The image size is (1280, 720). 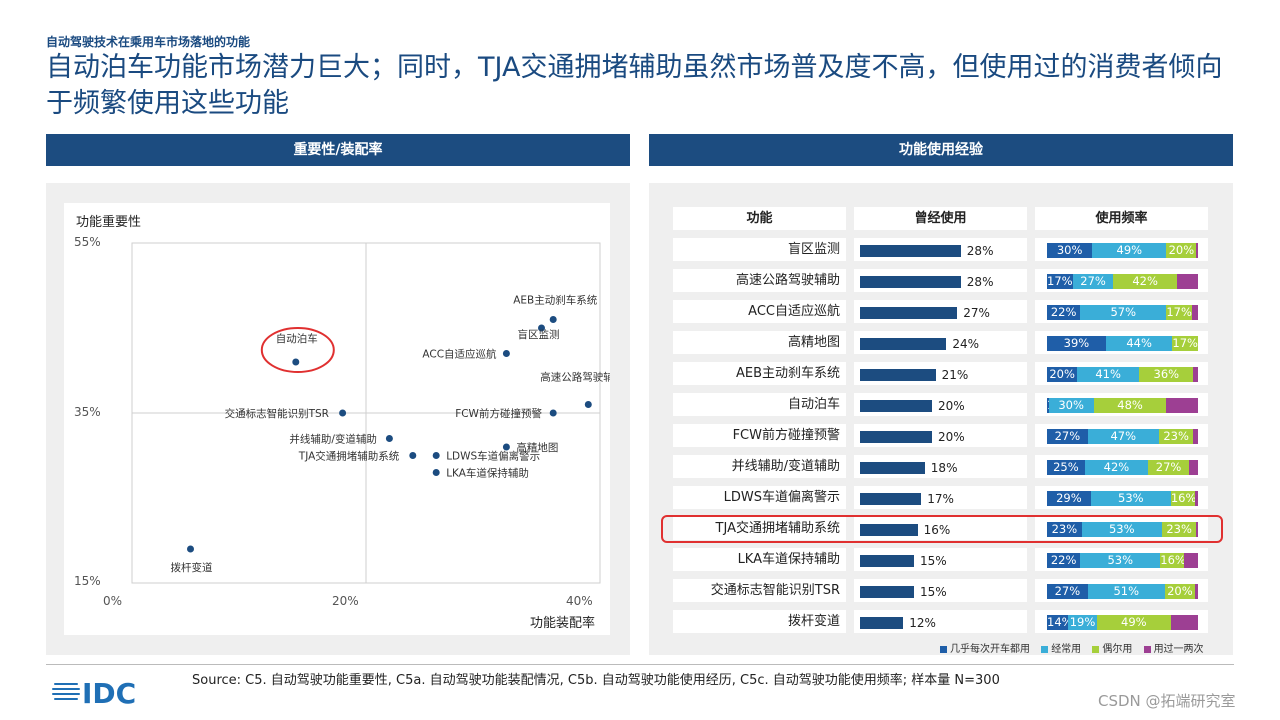 What do you see at coordinates (277, 413) in the screenshot?
I see `scatter-point-label: 交通标志智能识别TSR` at bounding box center [277, 413].